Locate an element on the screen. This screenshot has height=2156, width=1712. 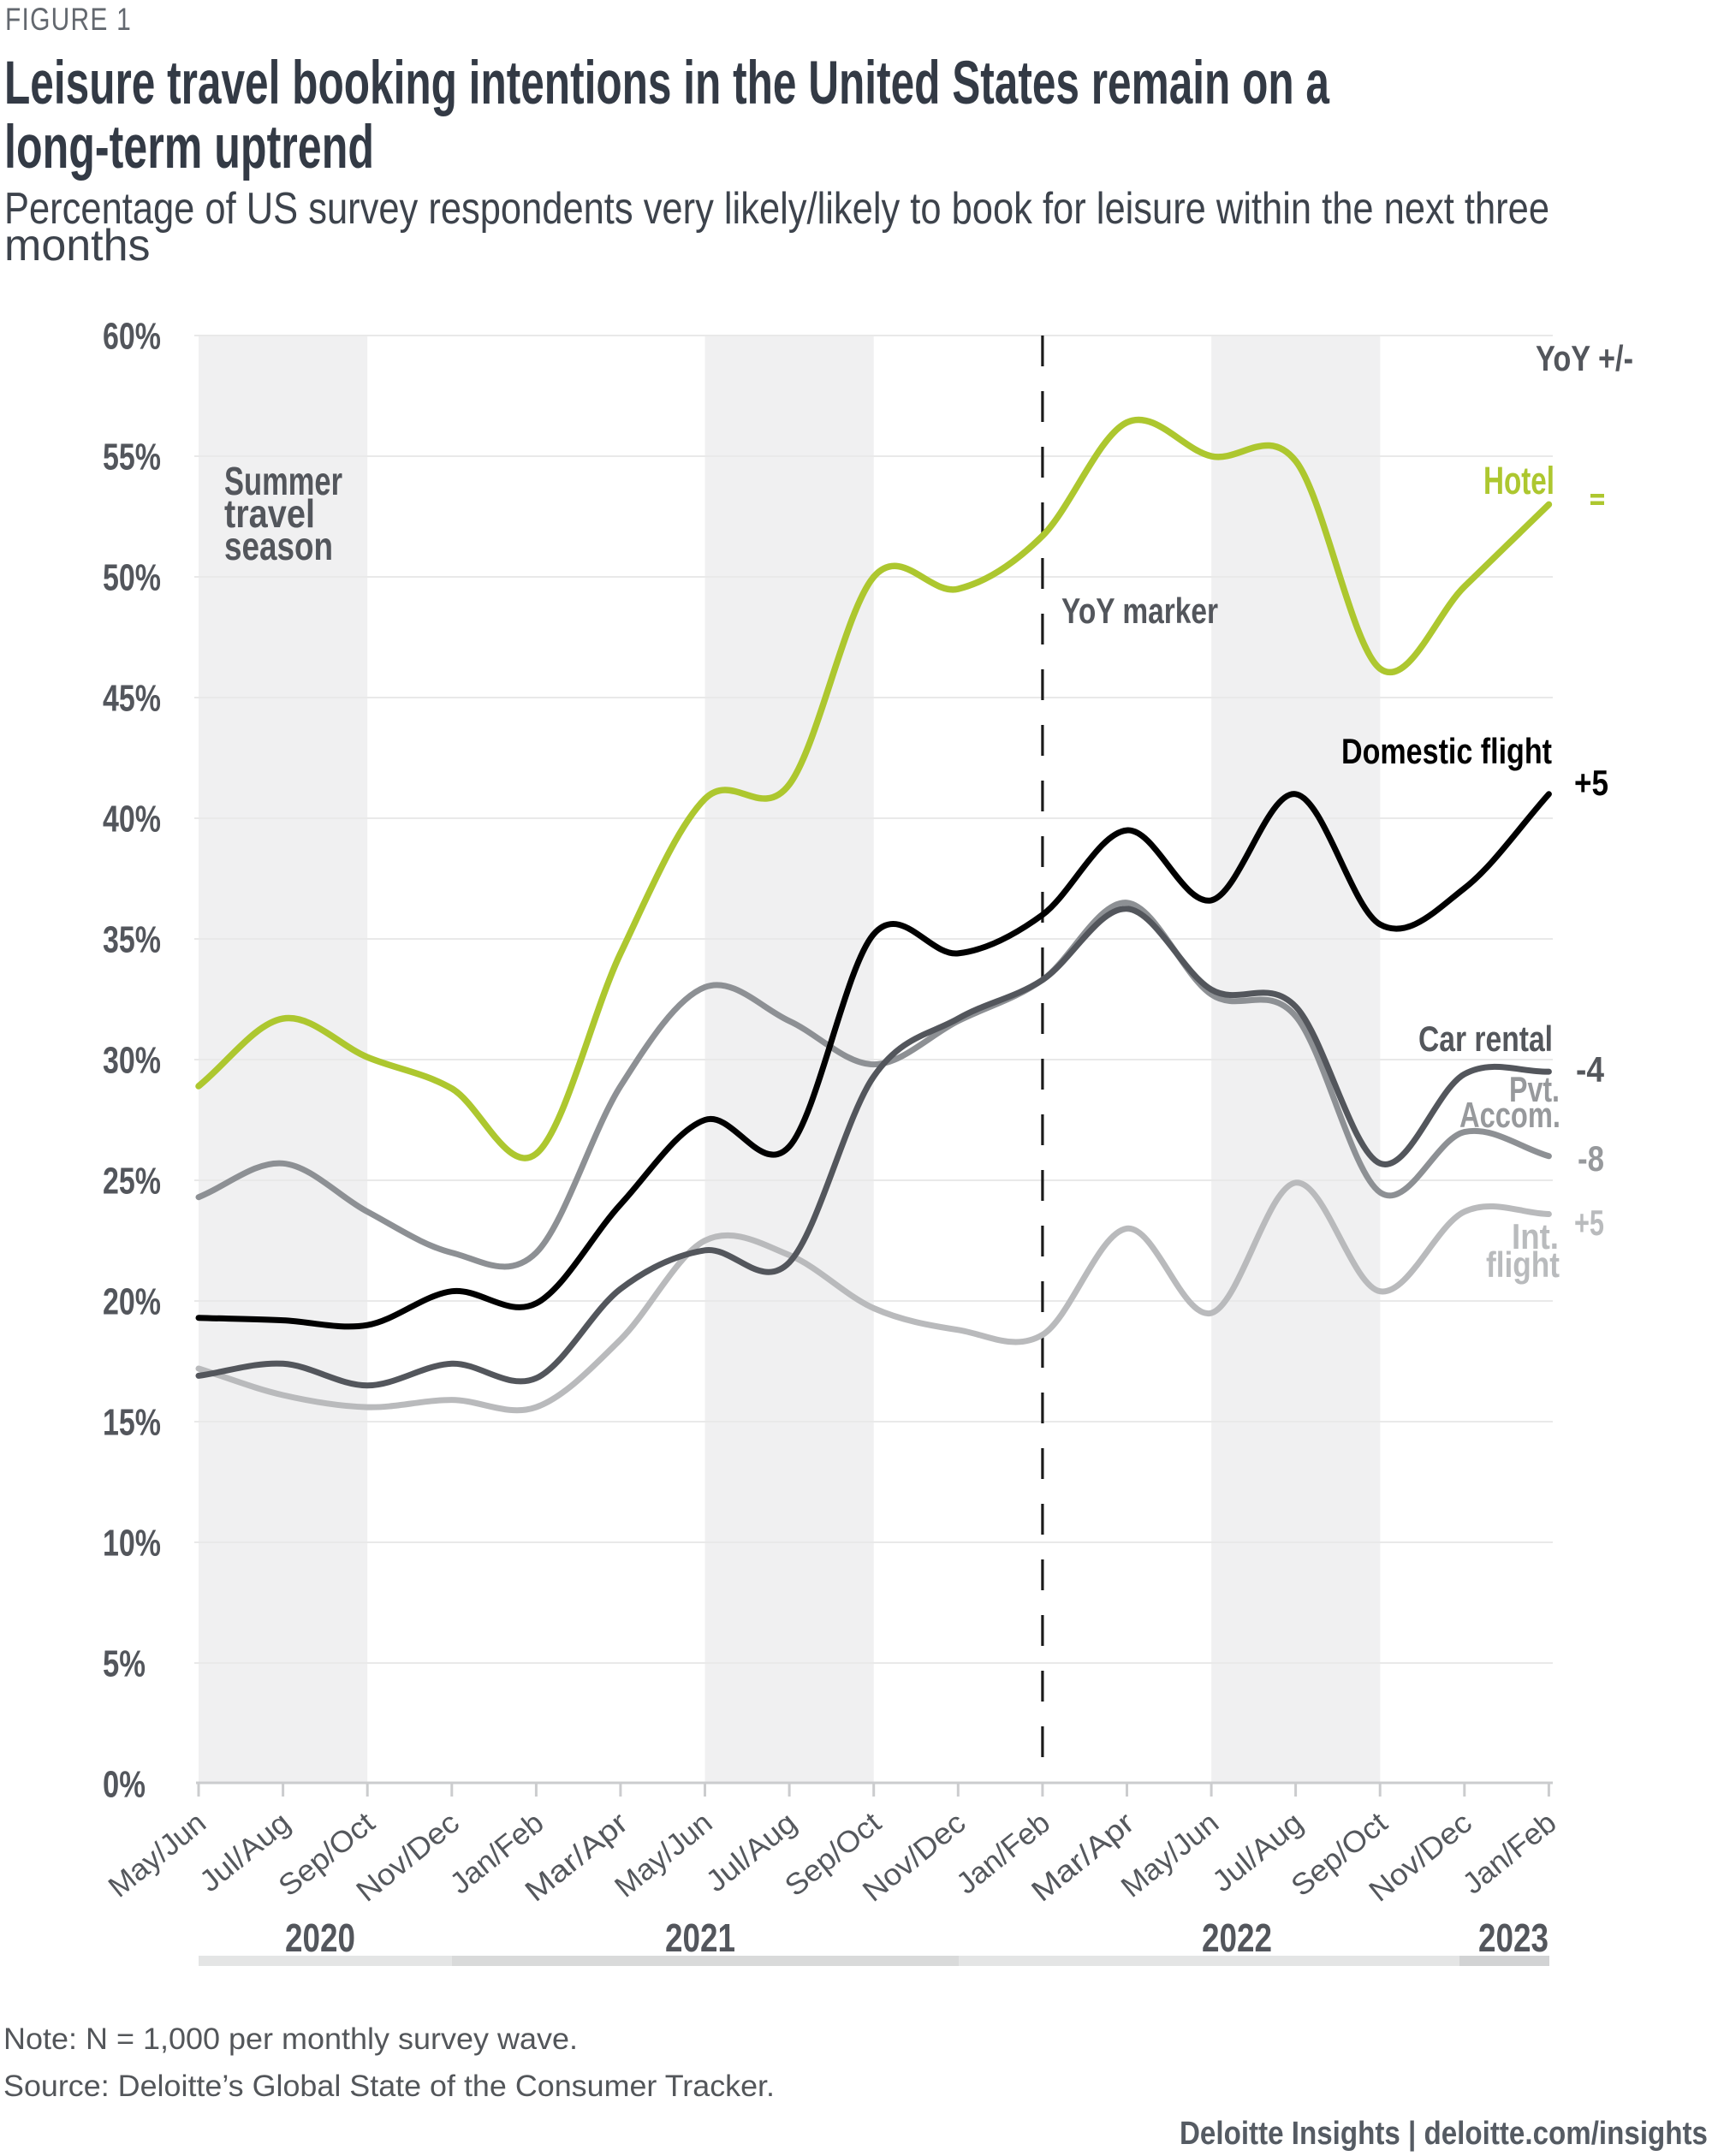
svg-text: 20% is located at coordinates (132, 1302).